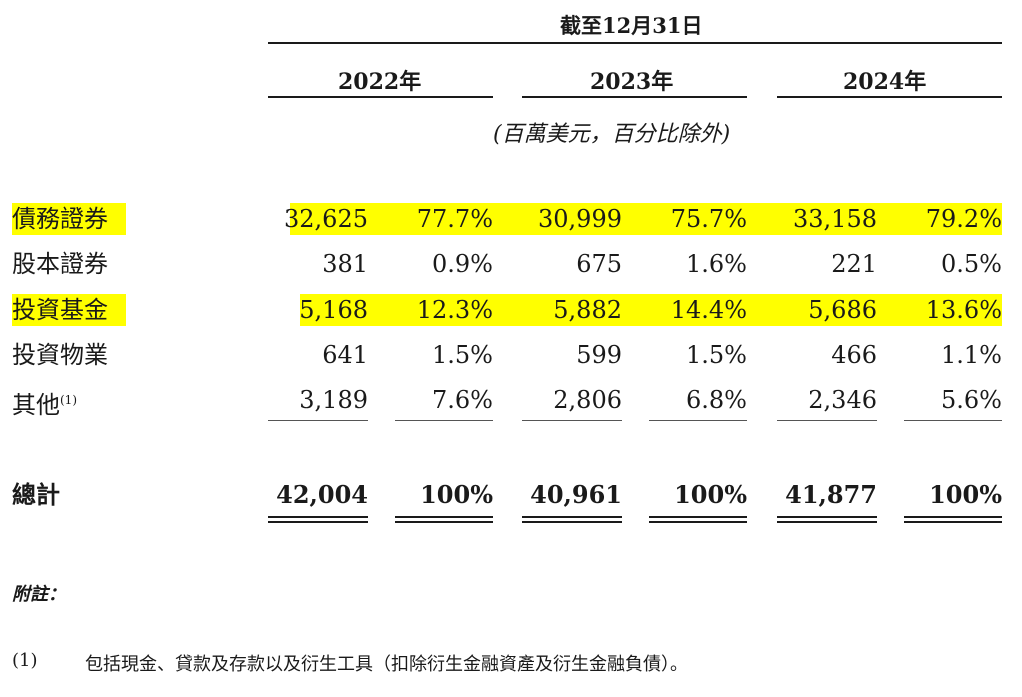 This screenshot has height=697, width=1022. What do you see at coordinates (322, 494) in the screenshot?
I see `total-2022-amount: 42,004` at bounding box center [322, 494].